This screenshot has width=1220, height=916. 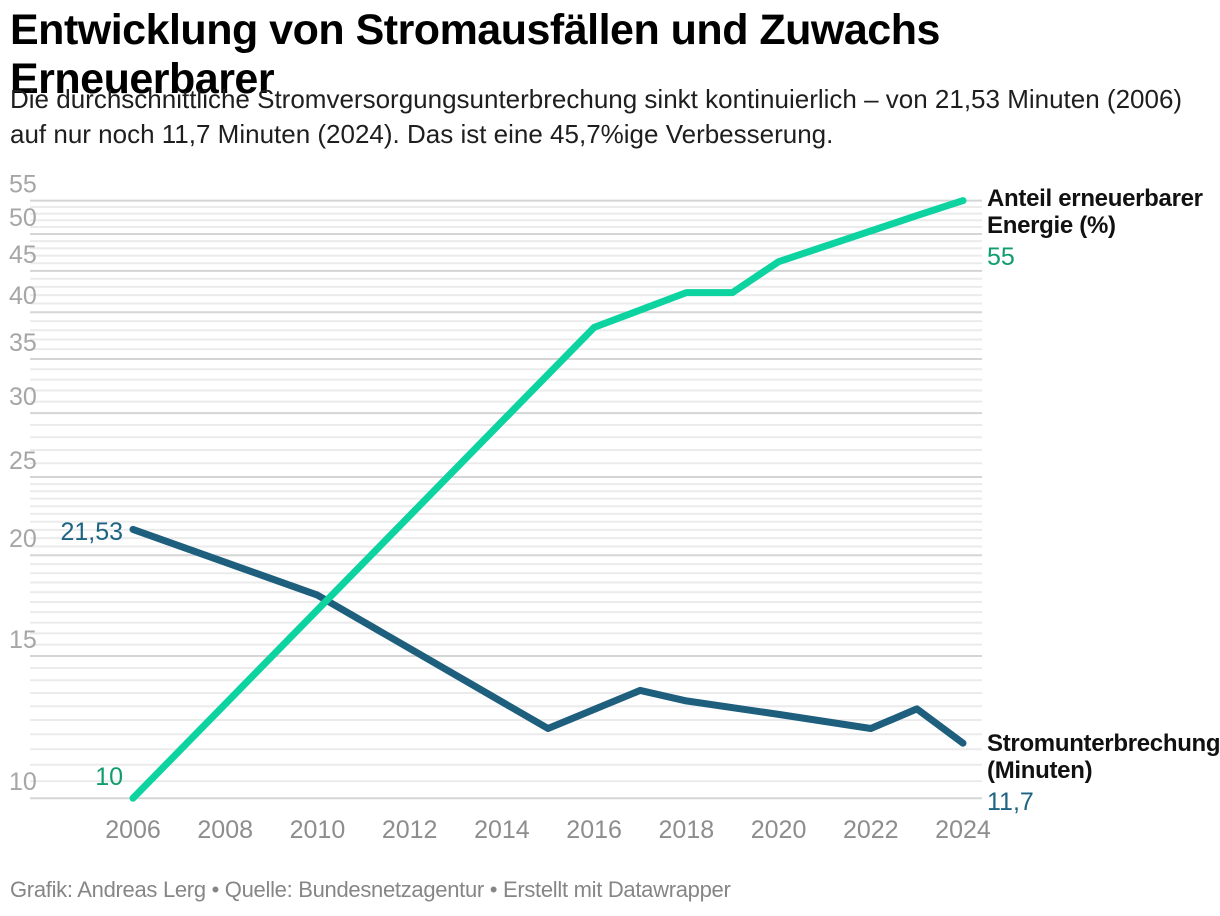 What do you see at coordinates (91, 532) in the screenshot?
I see `interruption-start-value-label: 21,53` at bounding box center [91, 532].